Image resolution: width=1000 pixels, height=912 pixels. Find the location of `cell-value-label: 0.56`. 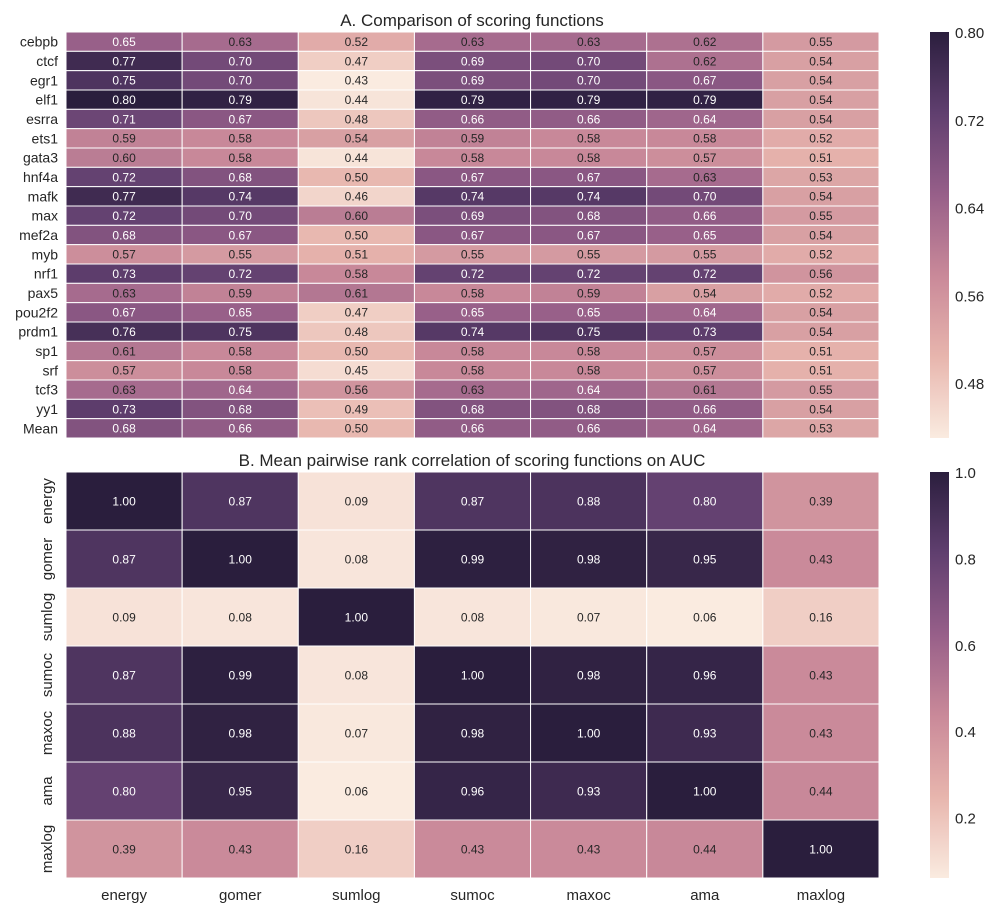

cell-value-label: 0.56 is located at coordinates (821, 274).